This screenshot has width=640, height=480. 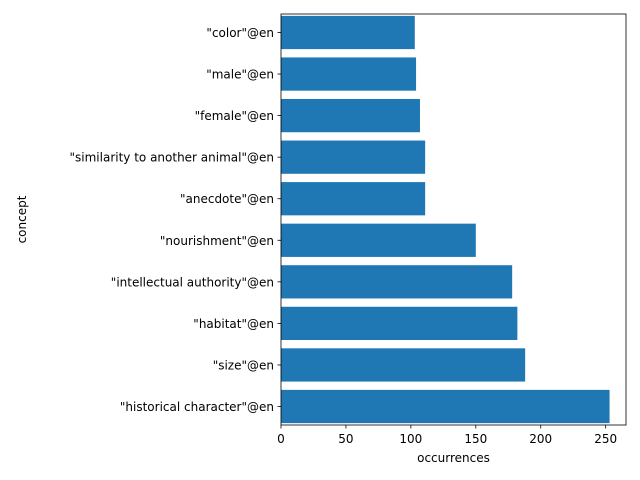 What do you see at coordinates (172, 158) in the screenshot?
I see `y-tick-label: "similarity to another animal"@en` at bounding box center [172, 158].